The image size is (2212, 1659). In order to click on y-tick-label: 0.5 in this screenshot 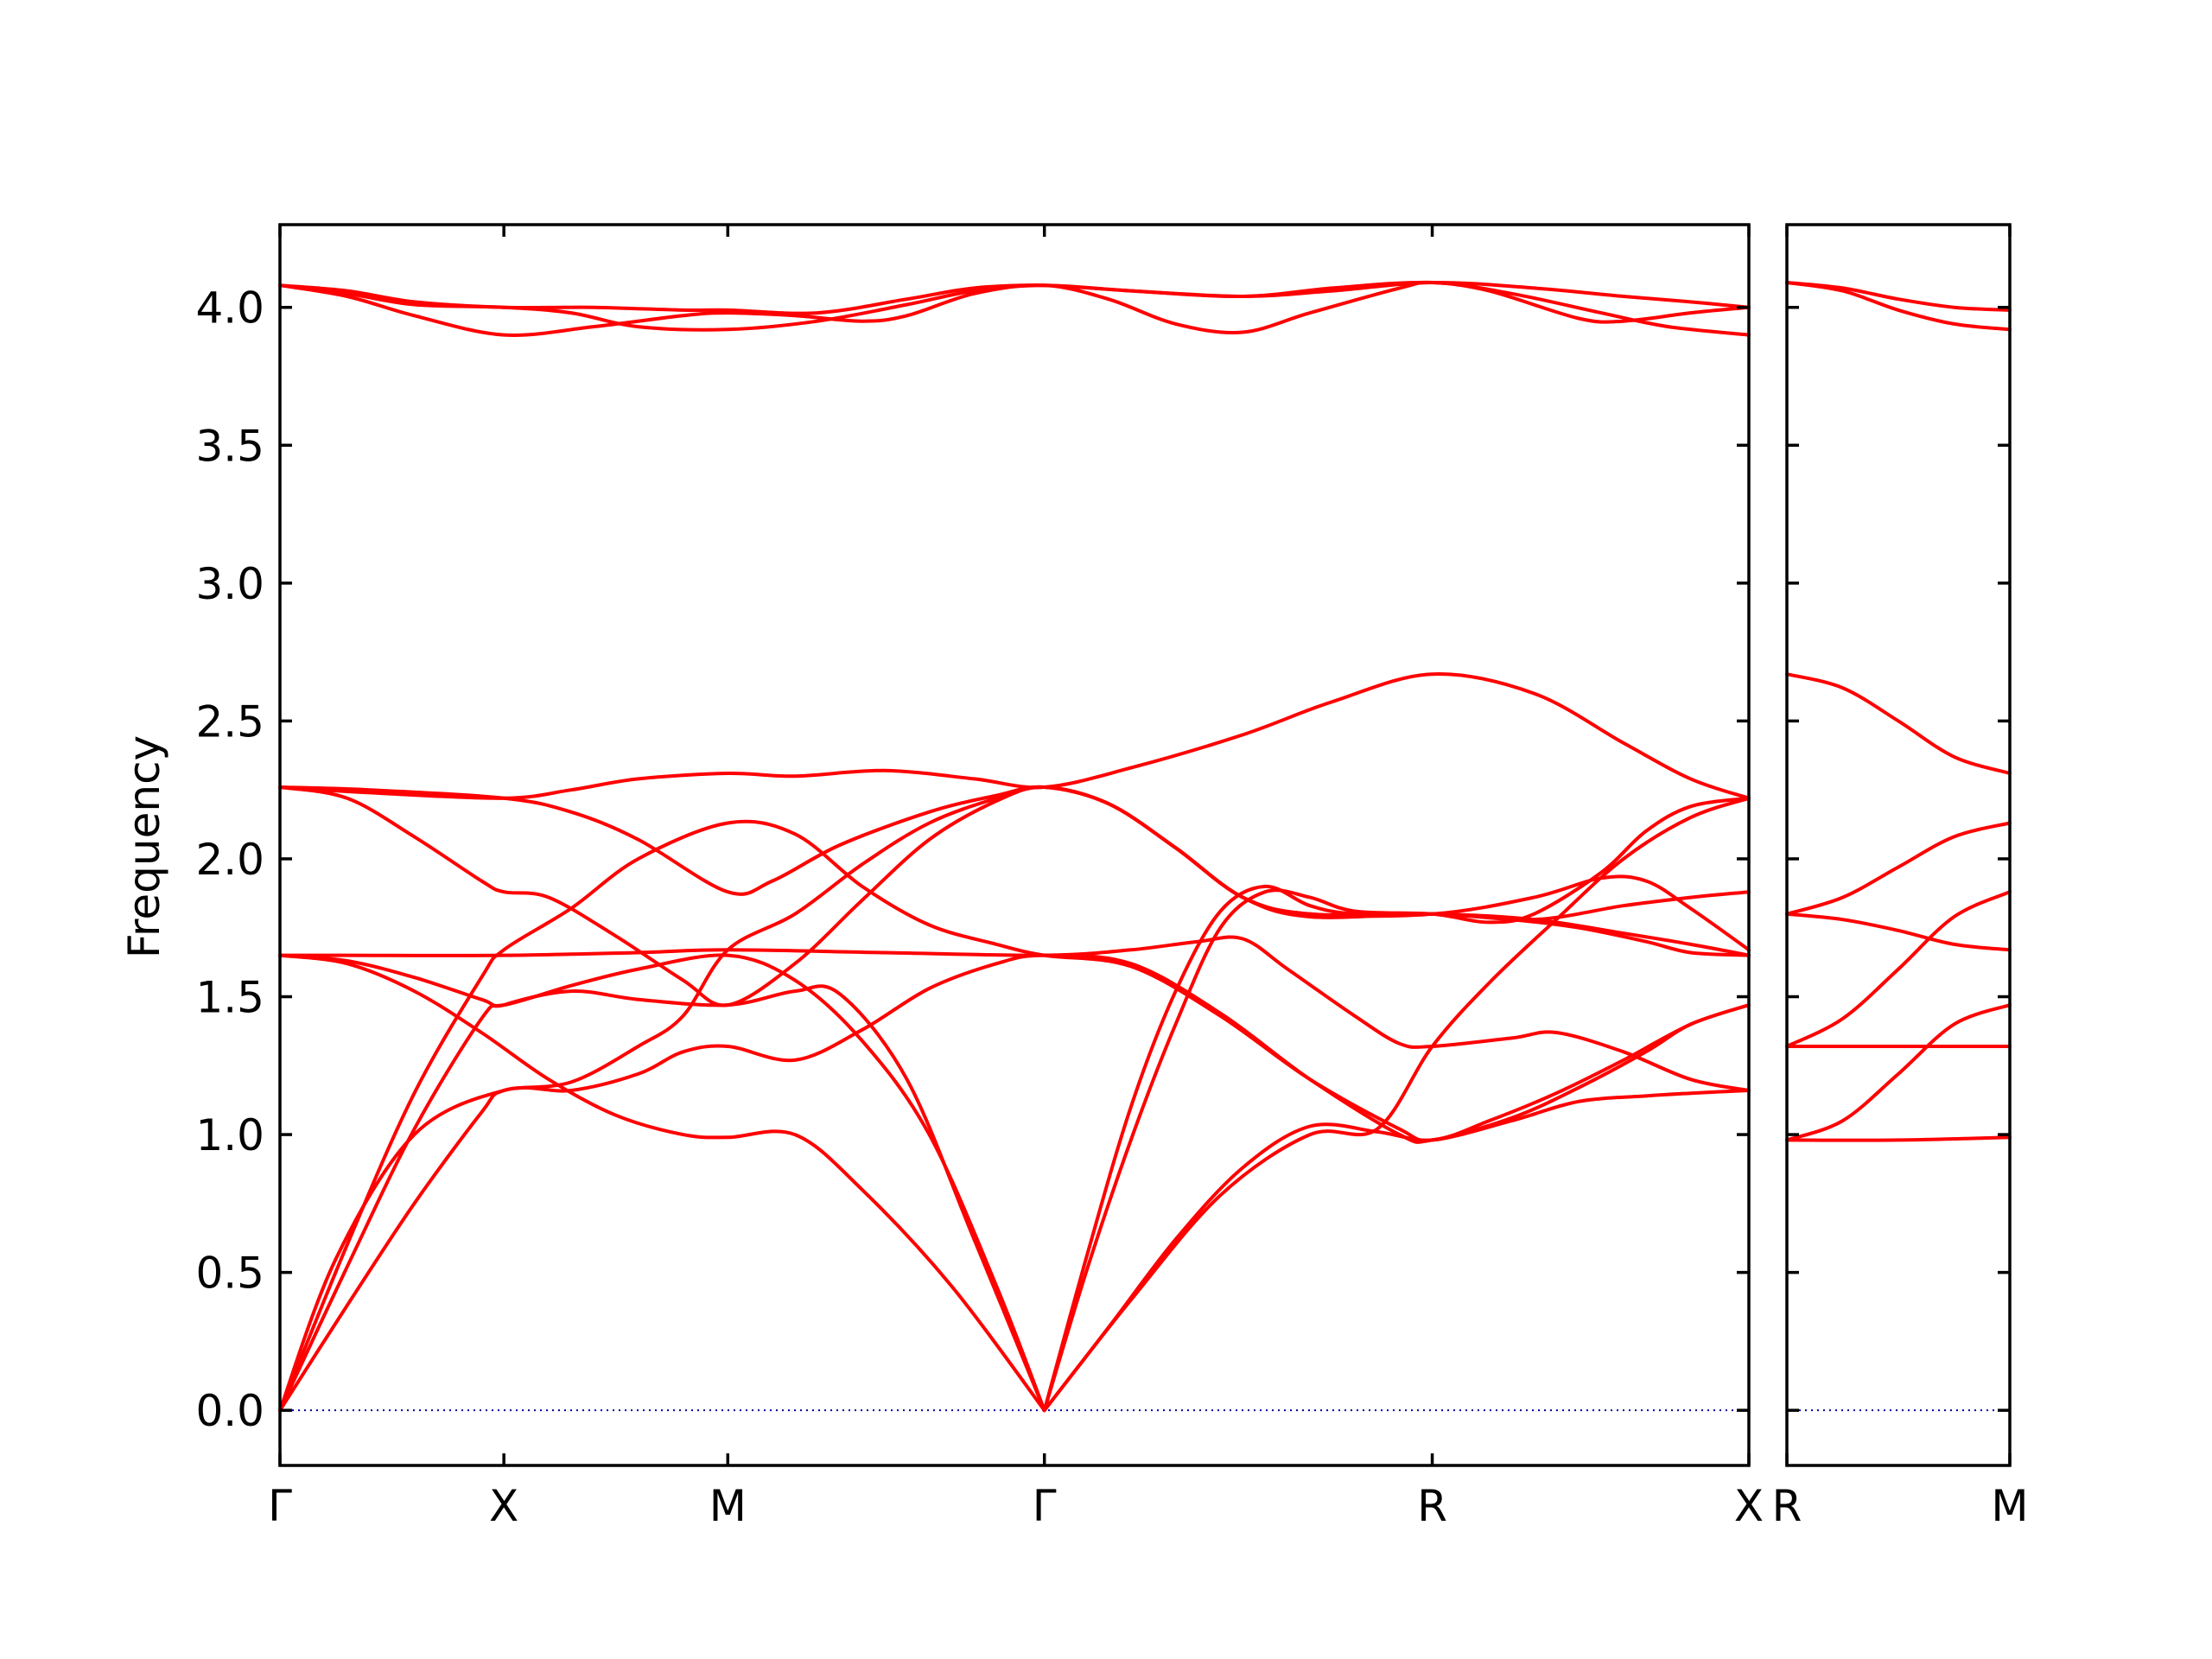, I will do `click(230, 1274)`.